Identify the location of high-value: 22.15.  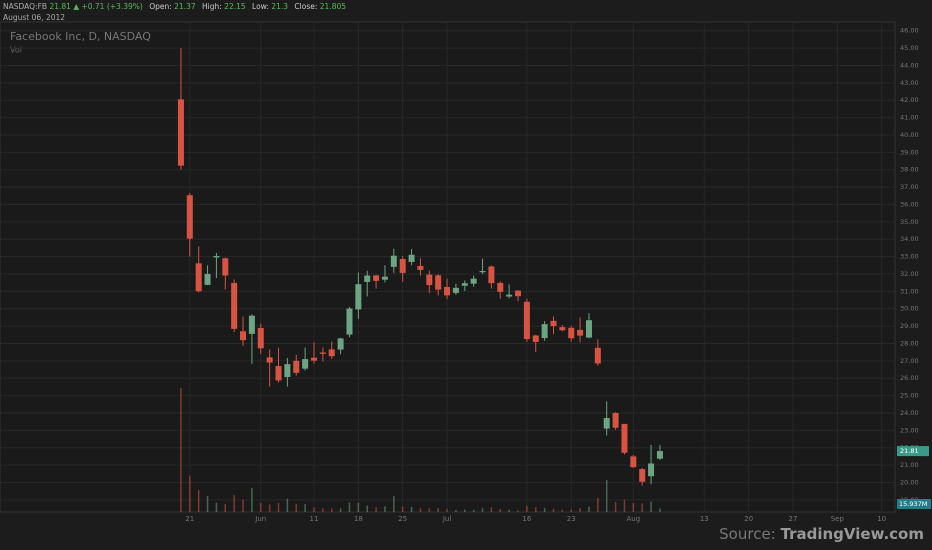
(235, 6).